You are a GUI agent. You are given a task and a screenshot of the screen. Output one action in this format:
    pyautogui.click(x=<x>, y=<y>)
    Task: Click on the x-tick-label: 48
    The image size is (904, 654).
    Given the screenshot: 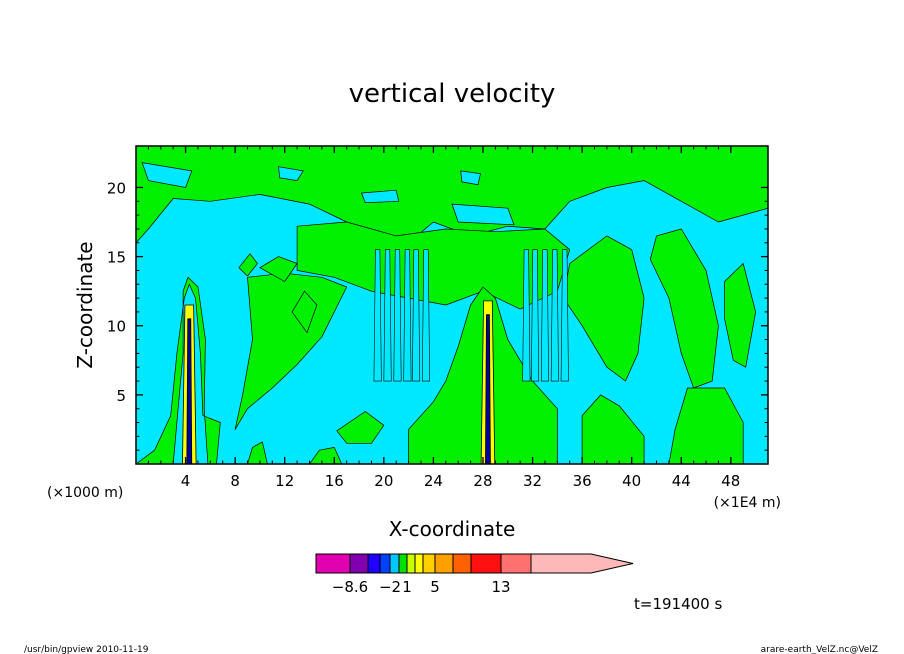 What is the action you would take?
    pyautogui.click(x=730, y=481)
    